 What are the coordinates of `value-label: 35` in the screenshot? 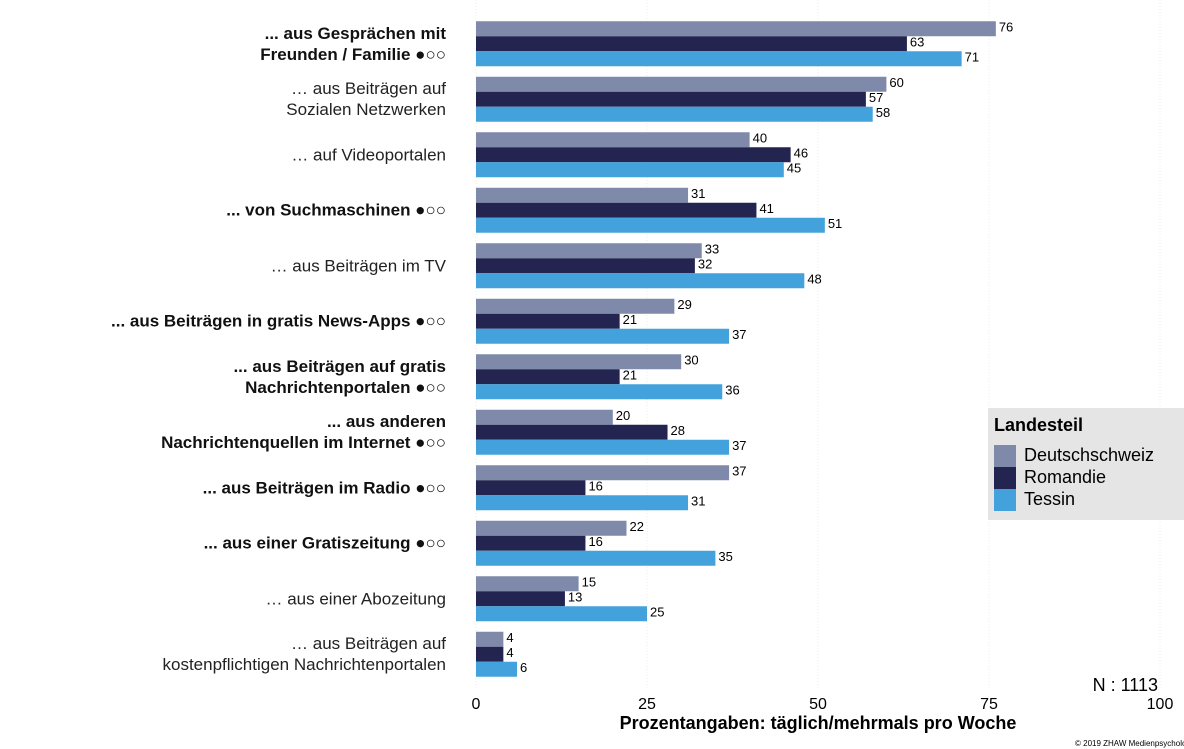 It's located at (725, 556).